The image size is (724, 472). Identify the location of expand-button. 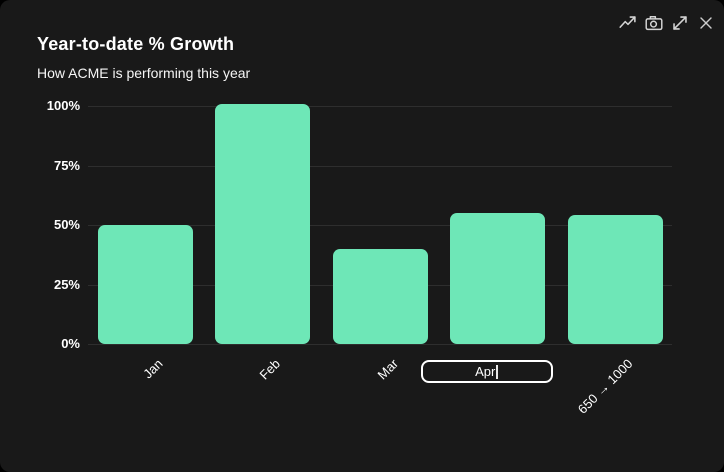
(680, 23).